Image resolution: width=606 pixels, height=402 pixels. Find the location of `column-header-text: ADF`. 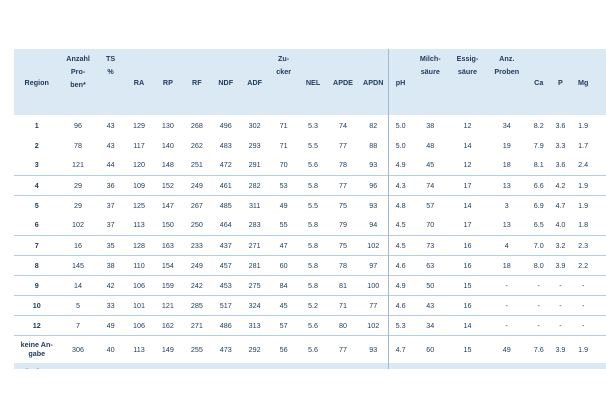

column-header-text: ADF is located at coordinates (255, 82).